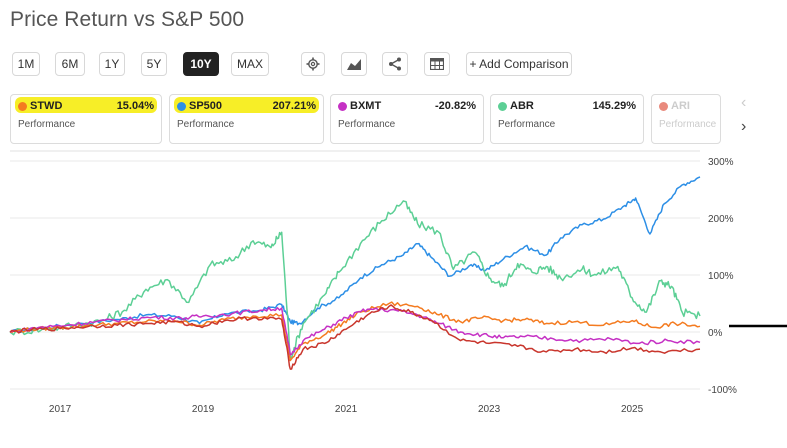 The image size is (787, 448). I want to click on card-symbol: SP500, so click(206, 106).